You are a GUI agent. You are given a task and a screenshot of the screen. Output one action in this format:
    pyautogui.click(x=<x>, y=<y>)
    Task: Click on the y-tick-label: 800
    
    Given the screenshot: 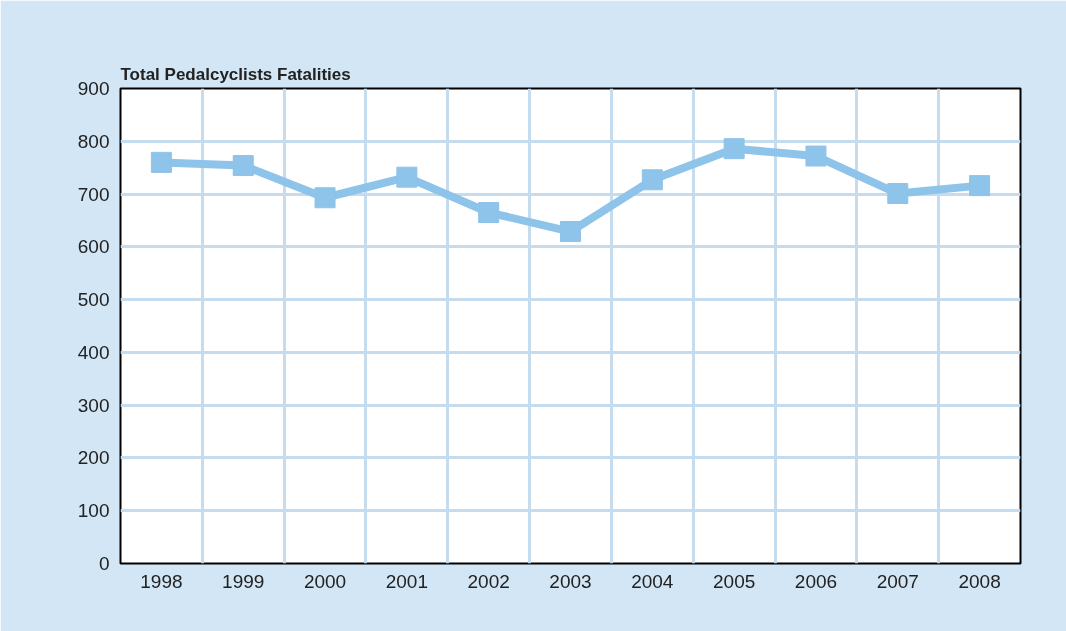 What is the action you would take?
    pyautogui.click(x=93, y=141)
    